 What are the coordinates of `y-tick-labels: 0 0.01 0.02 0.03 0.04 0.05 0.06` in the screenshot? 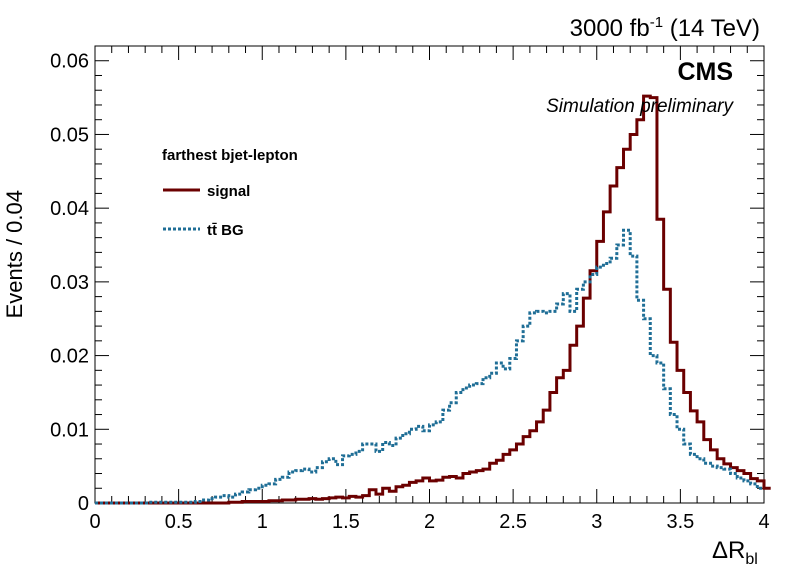 It's located at (69, 283).